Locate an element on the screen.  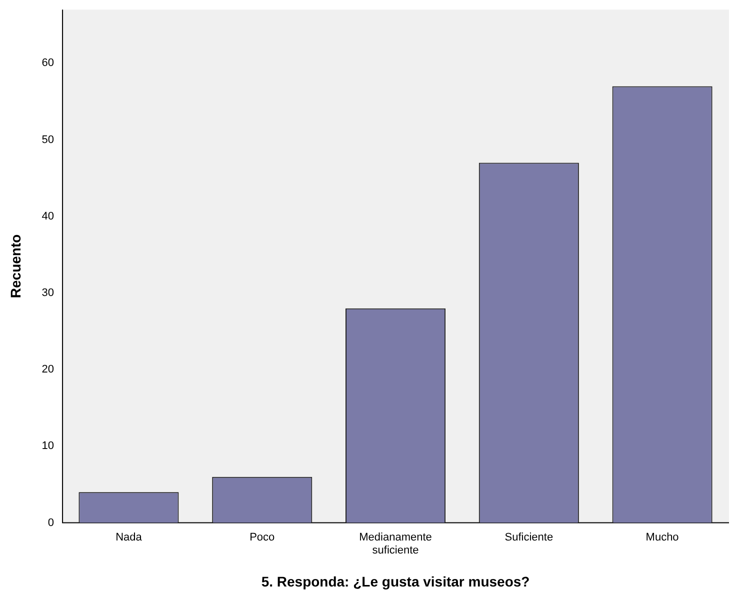
y-tick-label: 30 is located at coordinates (48, 293).